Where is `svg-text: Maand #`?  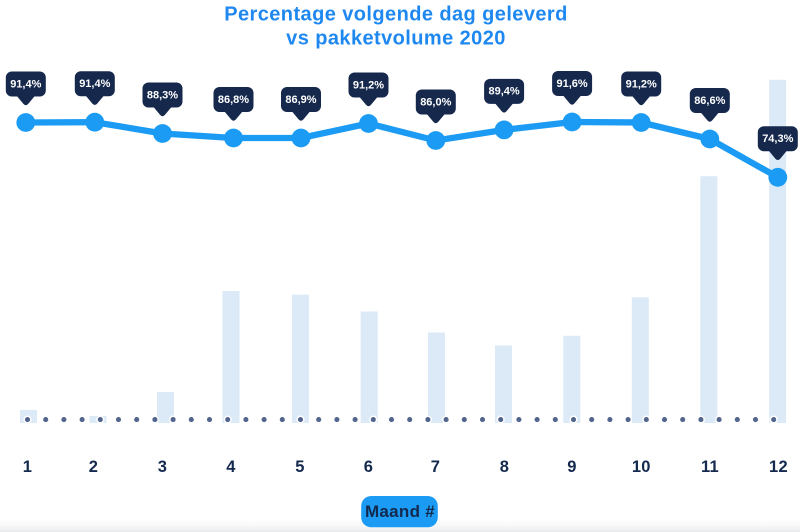 svg-text: Maand # is located at coordinates (400, 511).